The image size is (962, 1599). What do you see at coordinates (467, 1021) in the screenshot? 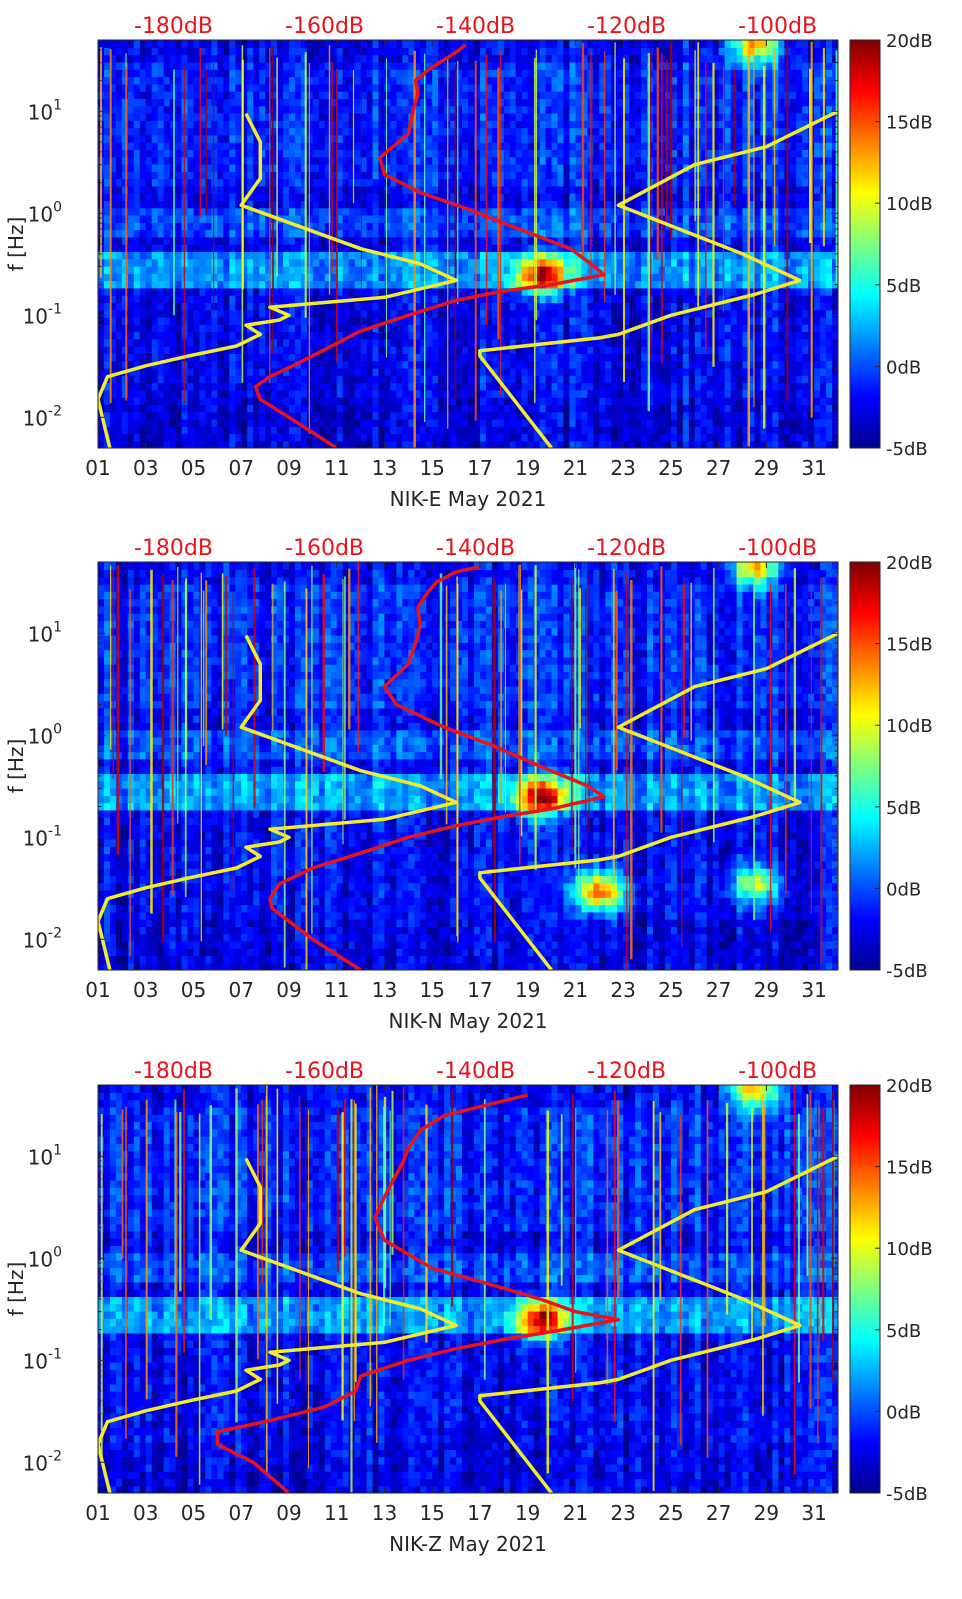
I see `x-axis-label: NIK-N May 2021` at bounding box center [467, 1021].